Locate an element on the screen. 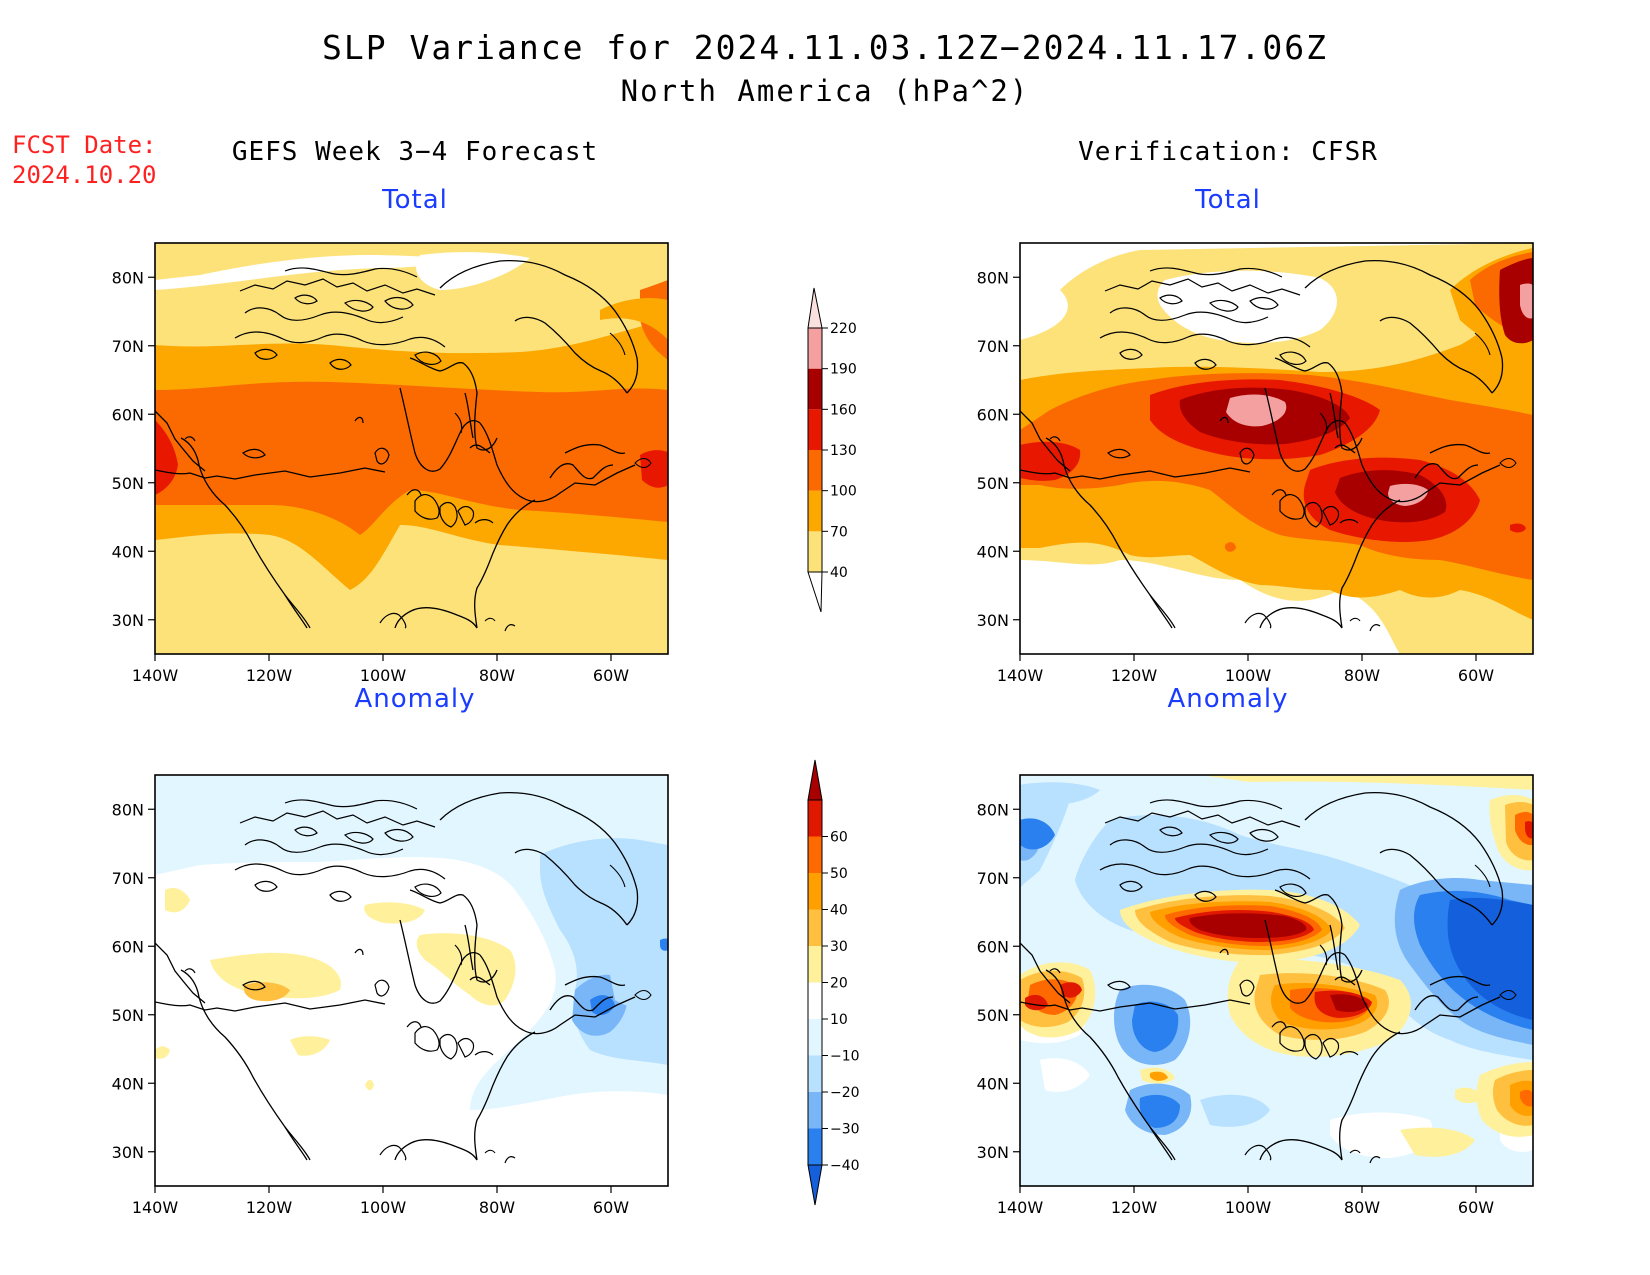  colorbar-total: 40 70 100 130 160 190 220 is located at coordinates (832, 450).